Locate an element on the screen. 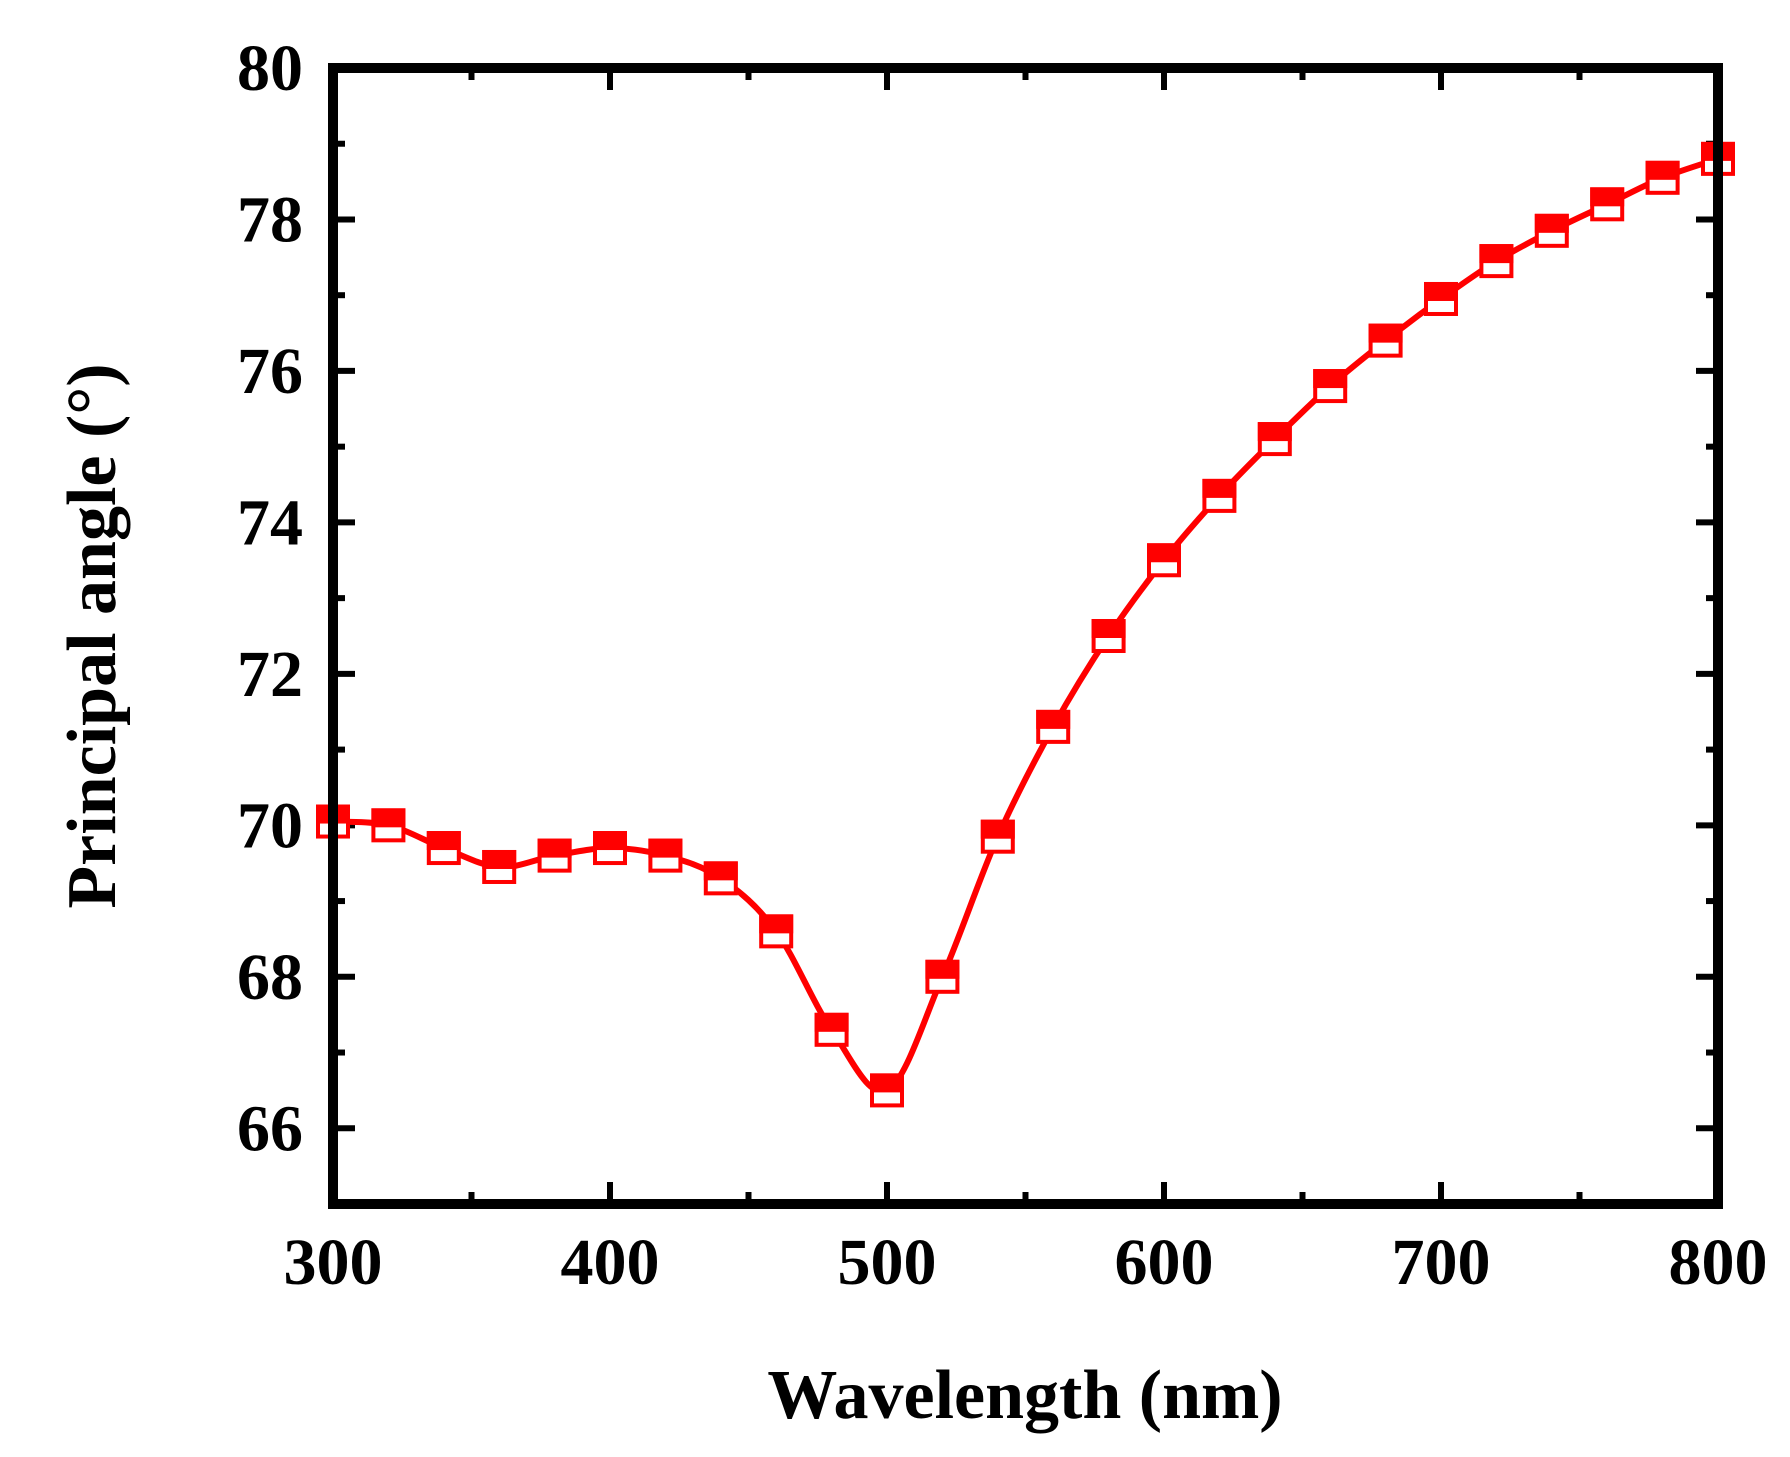  y-tick-label: 72 is located at coordinates (270, 674).